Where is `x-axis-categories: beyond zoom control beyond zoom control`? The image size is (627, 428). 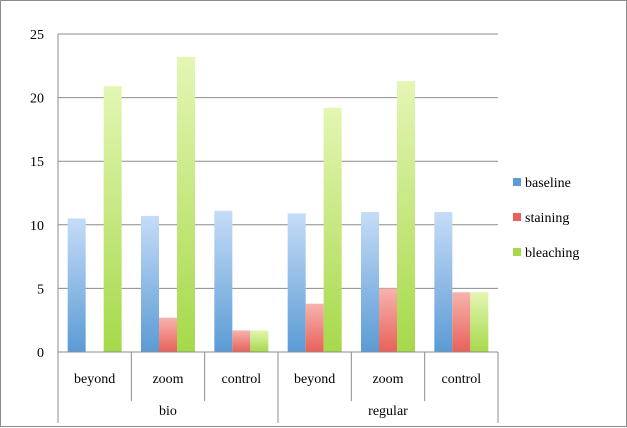 x-axis-categories: beyond zoom control beyond zoom control is located at coordinates (277, 379).